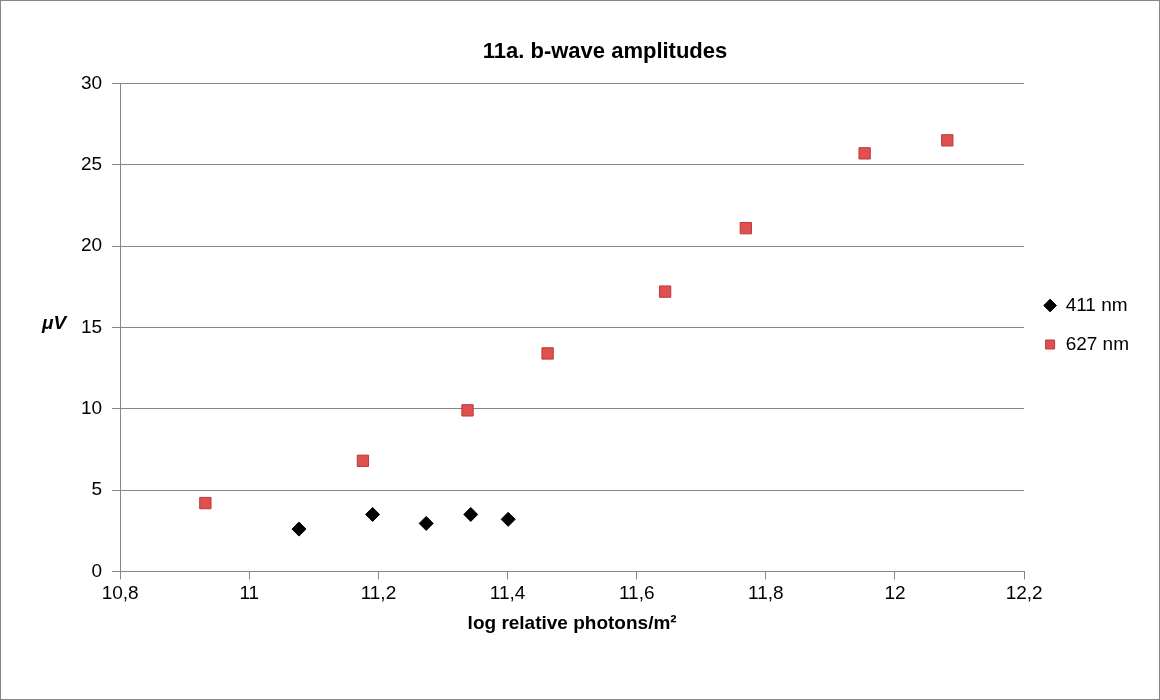 The height and width of the screenshot is (700, 1160). Describe the element at coordinates (766, 593) in the screenshot. I see `x-tick-label: 11,8` at that location.